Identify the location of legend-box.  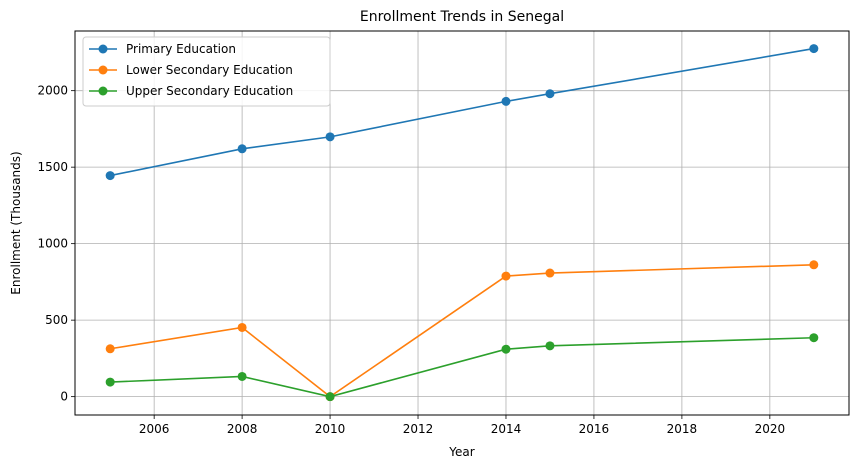
(206, 71).